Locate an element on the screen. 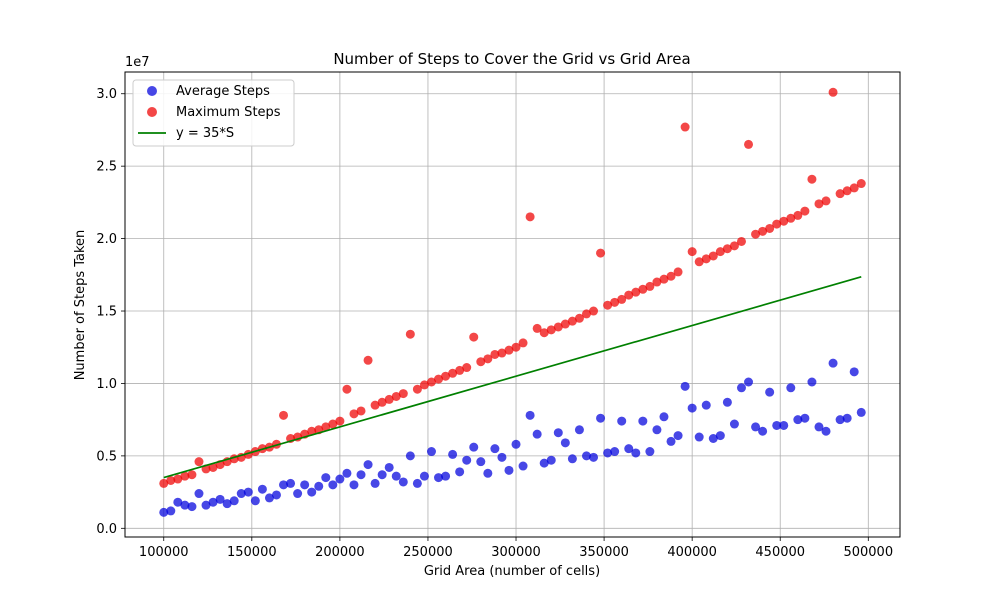 This screenshot has width=1000, height=600. y-axis-label: Number of Steps Taken is located at coordinates (80, 305).